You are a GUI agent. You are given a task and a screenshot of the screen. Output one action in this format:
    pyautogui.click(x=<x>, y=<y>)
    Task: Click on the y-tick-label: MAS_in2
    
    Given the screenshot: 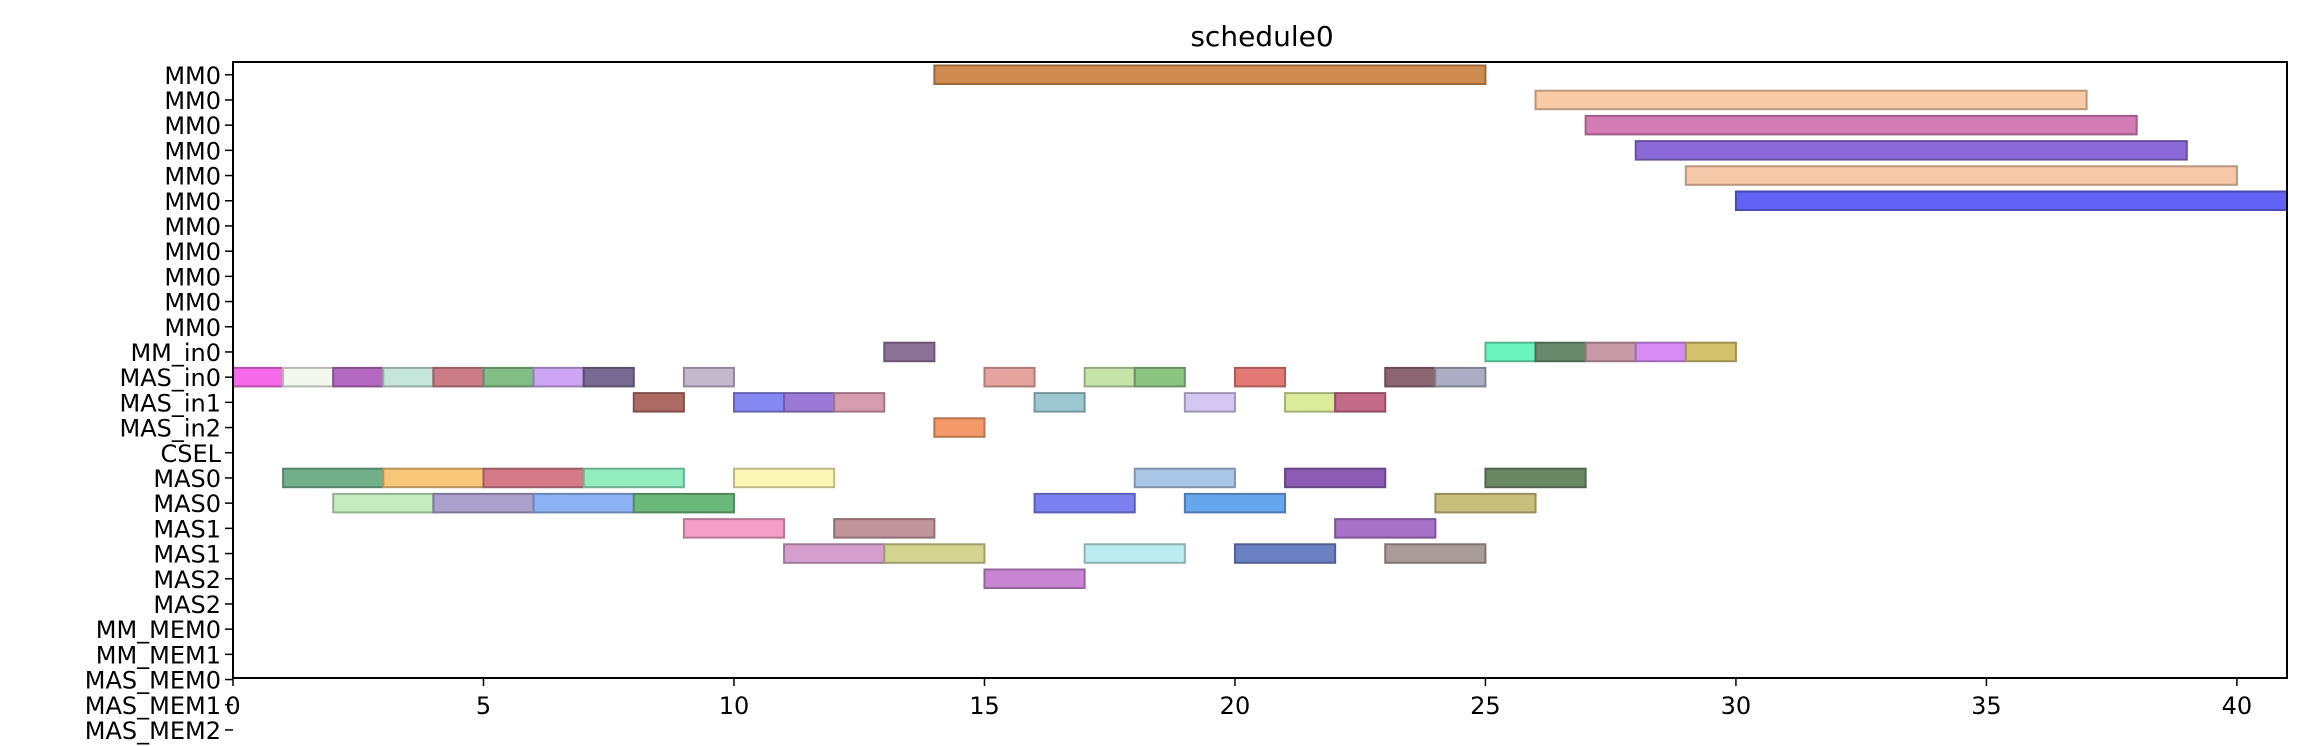 What is the action you would take?
    pyautogui.click(x=170, y=429)
    